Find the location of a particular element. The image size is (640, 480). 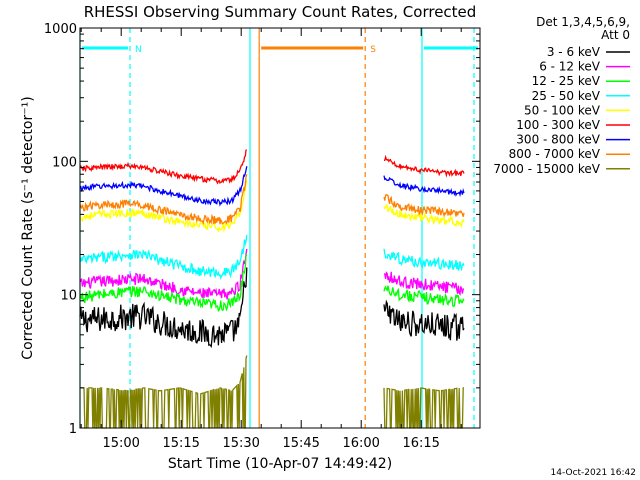

series-3-6-kev is located at coordinates (272, 308).